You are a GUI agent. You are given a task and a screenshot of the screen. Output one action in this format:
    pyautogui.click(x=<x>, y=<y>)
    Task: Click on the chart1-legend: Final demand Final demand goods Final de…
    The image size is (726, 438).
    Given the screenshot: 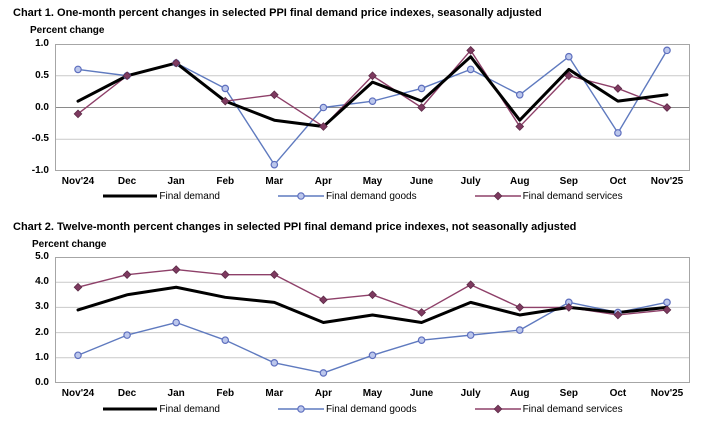 What is the action you would take?
    pyautogui.click(x=363, y=196)
    